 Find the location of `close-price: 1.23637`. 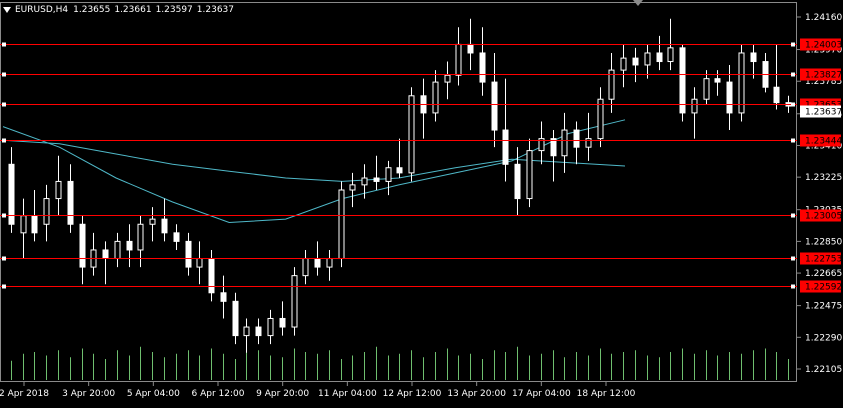

close-price: 1.23637 is located at coordinates (215, 10).